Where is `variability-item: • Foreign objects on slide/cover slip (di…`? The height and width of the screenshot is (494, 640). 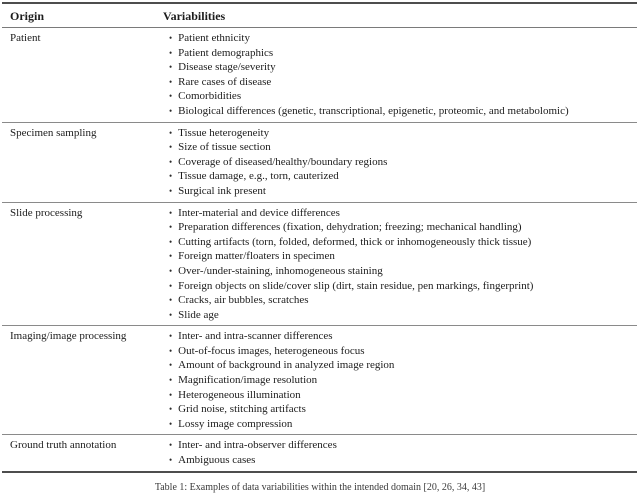 variability-item: • Foreign objects on slide/cover slip (di… is located at coordinates (403, 286).